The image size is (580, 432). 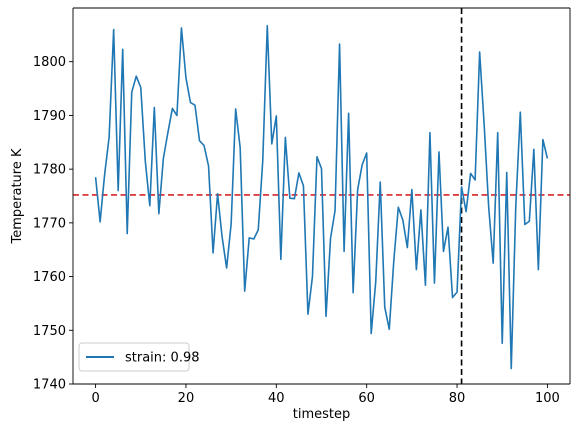 I want to click on x-tick-label: 100, so click(x=547, y=398).